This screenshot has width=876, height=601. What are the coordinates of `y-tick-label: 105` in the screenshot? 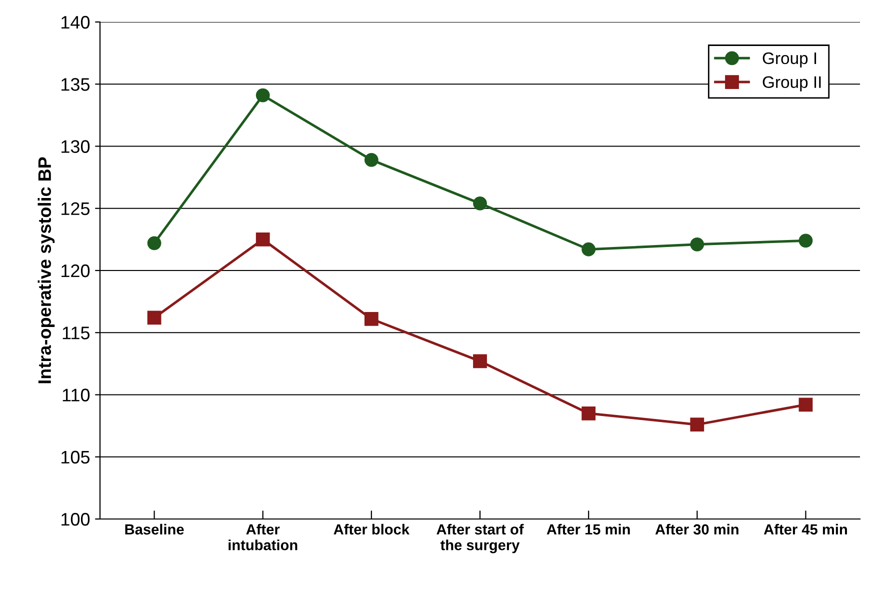 It's located at (76, 457).